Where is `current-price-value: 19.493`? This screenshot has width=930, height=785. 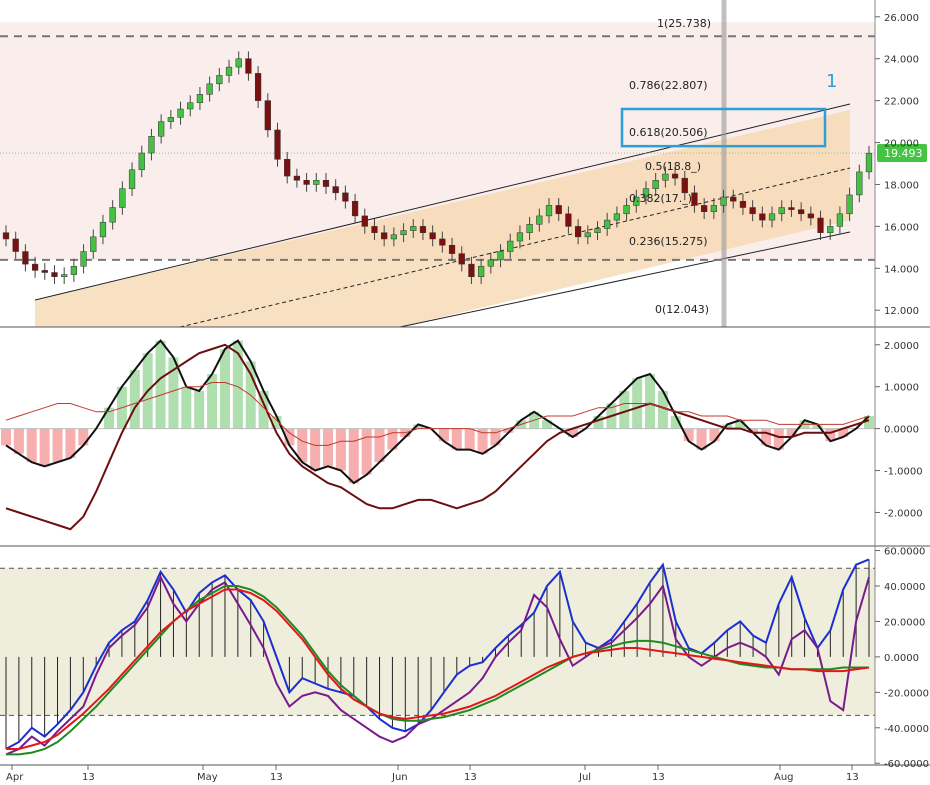
current-price-value: 19.493 is located at coordinates (903, 153).